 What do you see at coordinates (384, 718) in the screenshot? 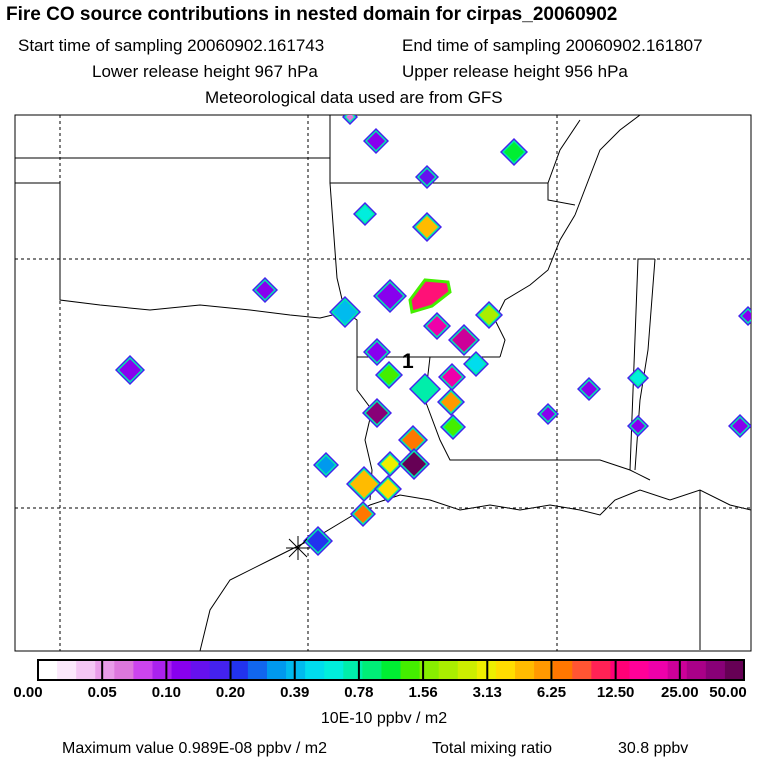
I see `colorbar-units: 10E-10 ppbv / m2` at bounding box center [384, 718].